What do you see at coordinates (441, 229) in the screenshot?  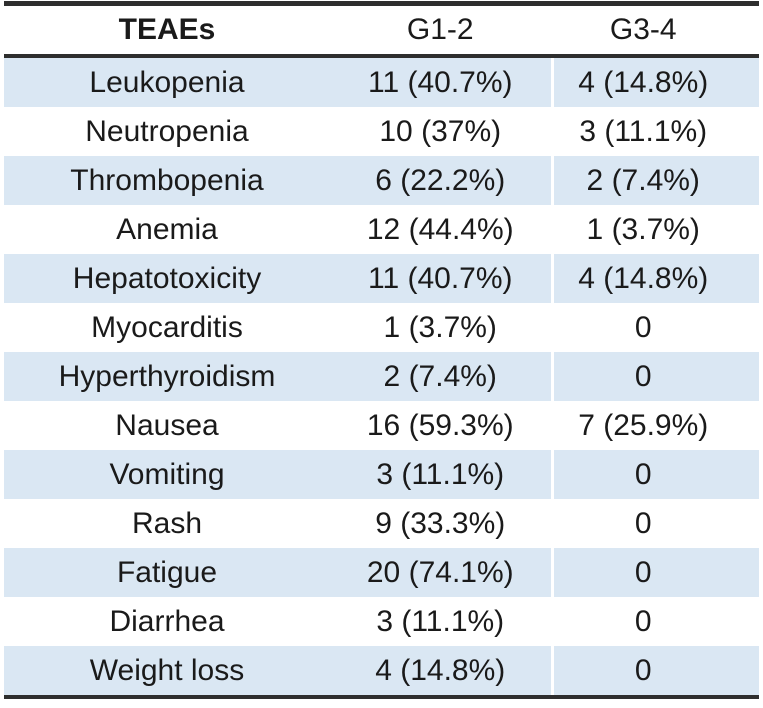 I see `g1-2-value-cell: 12 (44.4%)` at bounding box center [441, 229].